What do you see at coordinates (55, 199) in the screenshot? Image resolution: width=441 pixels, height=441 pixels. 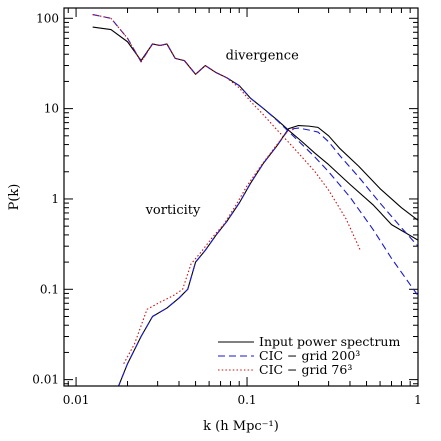 I see `y-tick-label: 1` at bounding box center [55, 199].